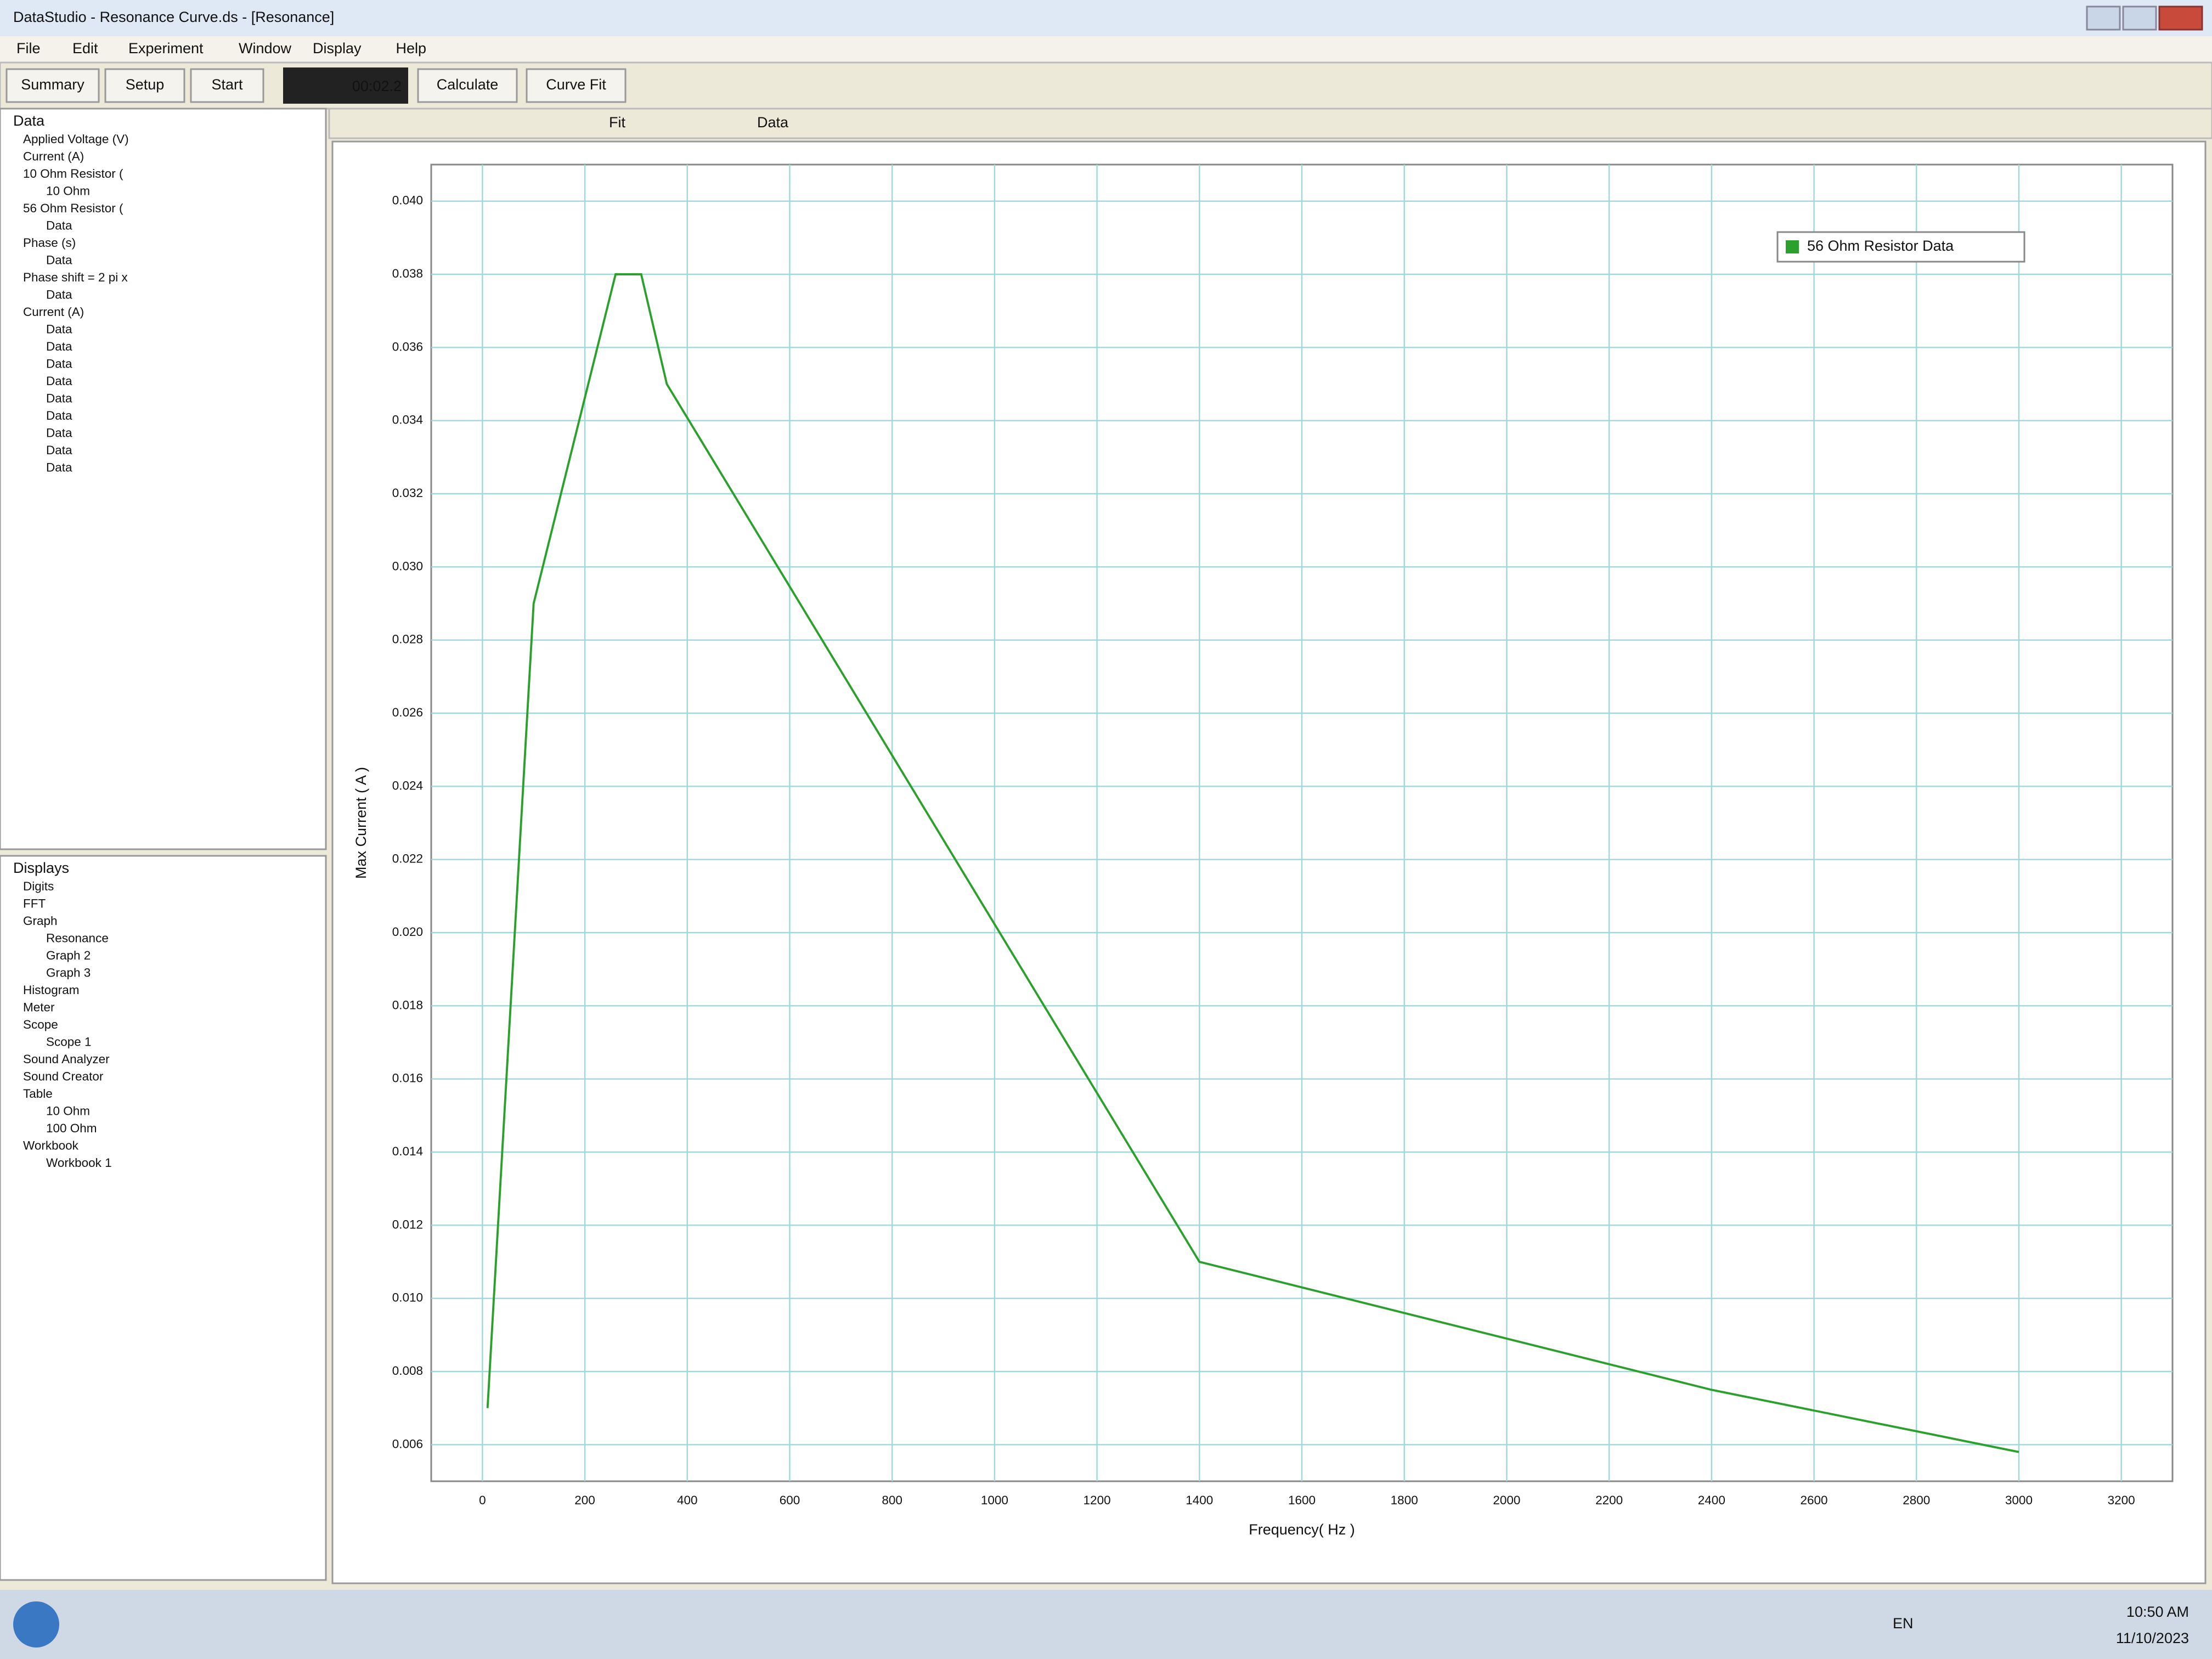 The height and width of the screenshot is (1659, 2212). Describe the element at coordinates (63, 1076) in the screenshot. I see `tree-item: Sound Creator` at that location.